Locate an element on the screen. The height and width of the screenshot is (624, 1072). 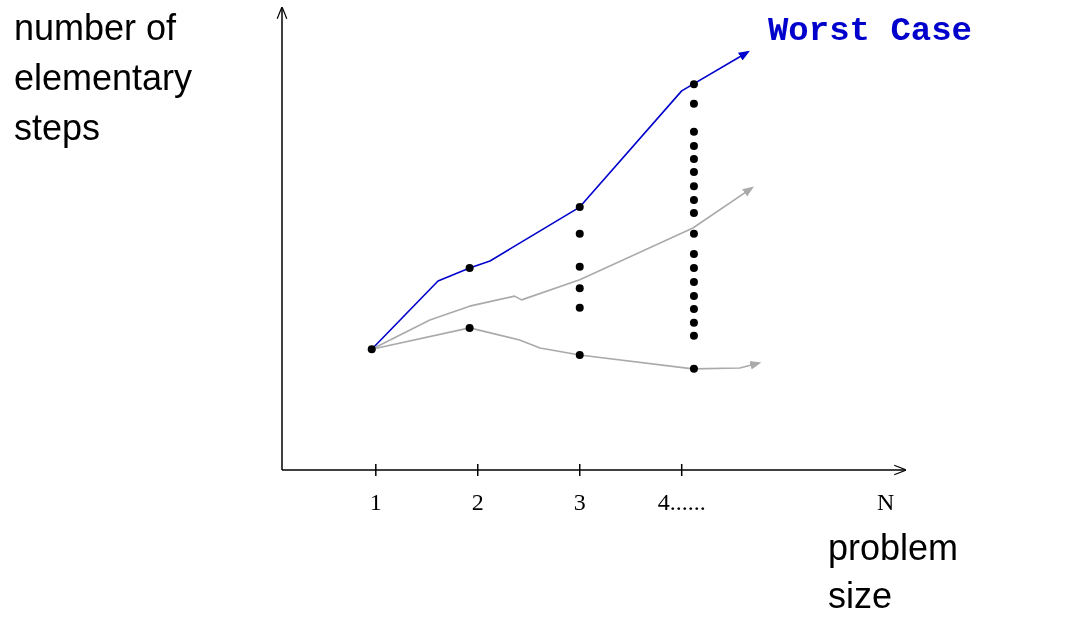
x-tick-label: N is located at coordinates (885, 502).